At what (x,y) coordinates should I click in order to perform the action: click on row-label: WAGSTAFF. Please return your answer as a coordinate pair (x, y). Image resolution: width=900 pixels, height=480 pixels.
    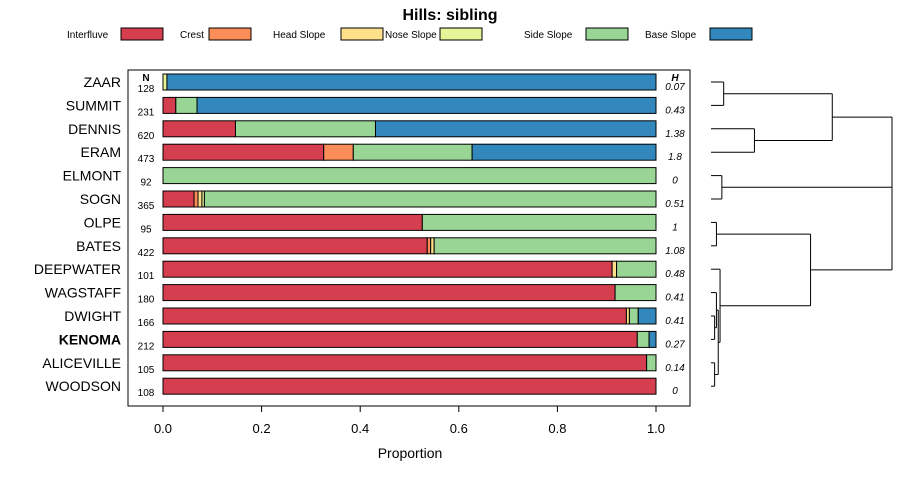
    Looking at the image, I should click on (83, 293).